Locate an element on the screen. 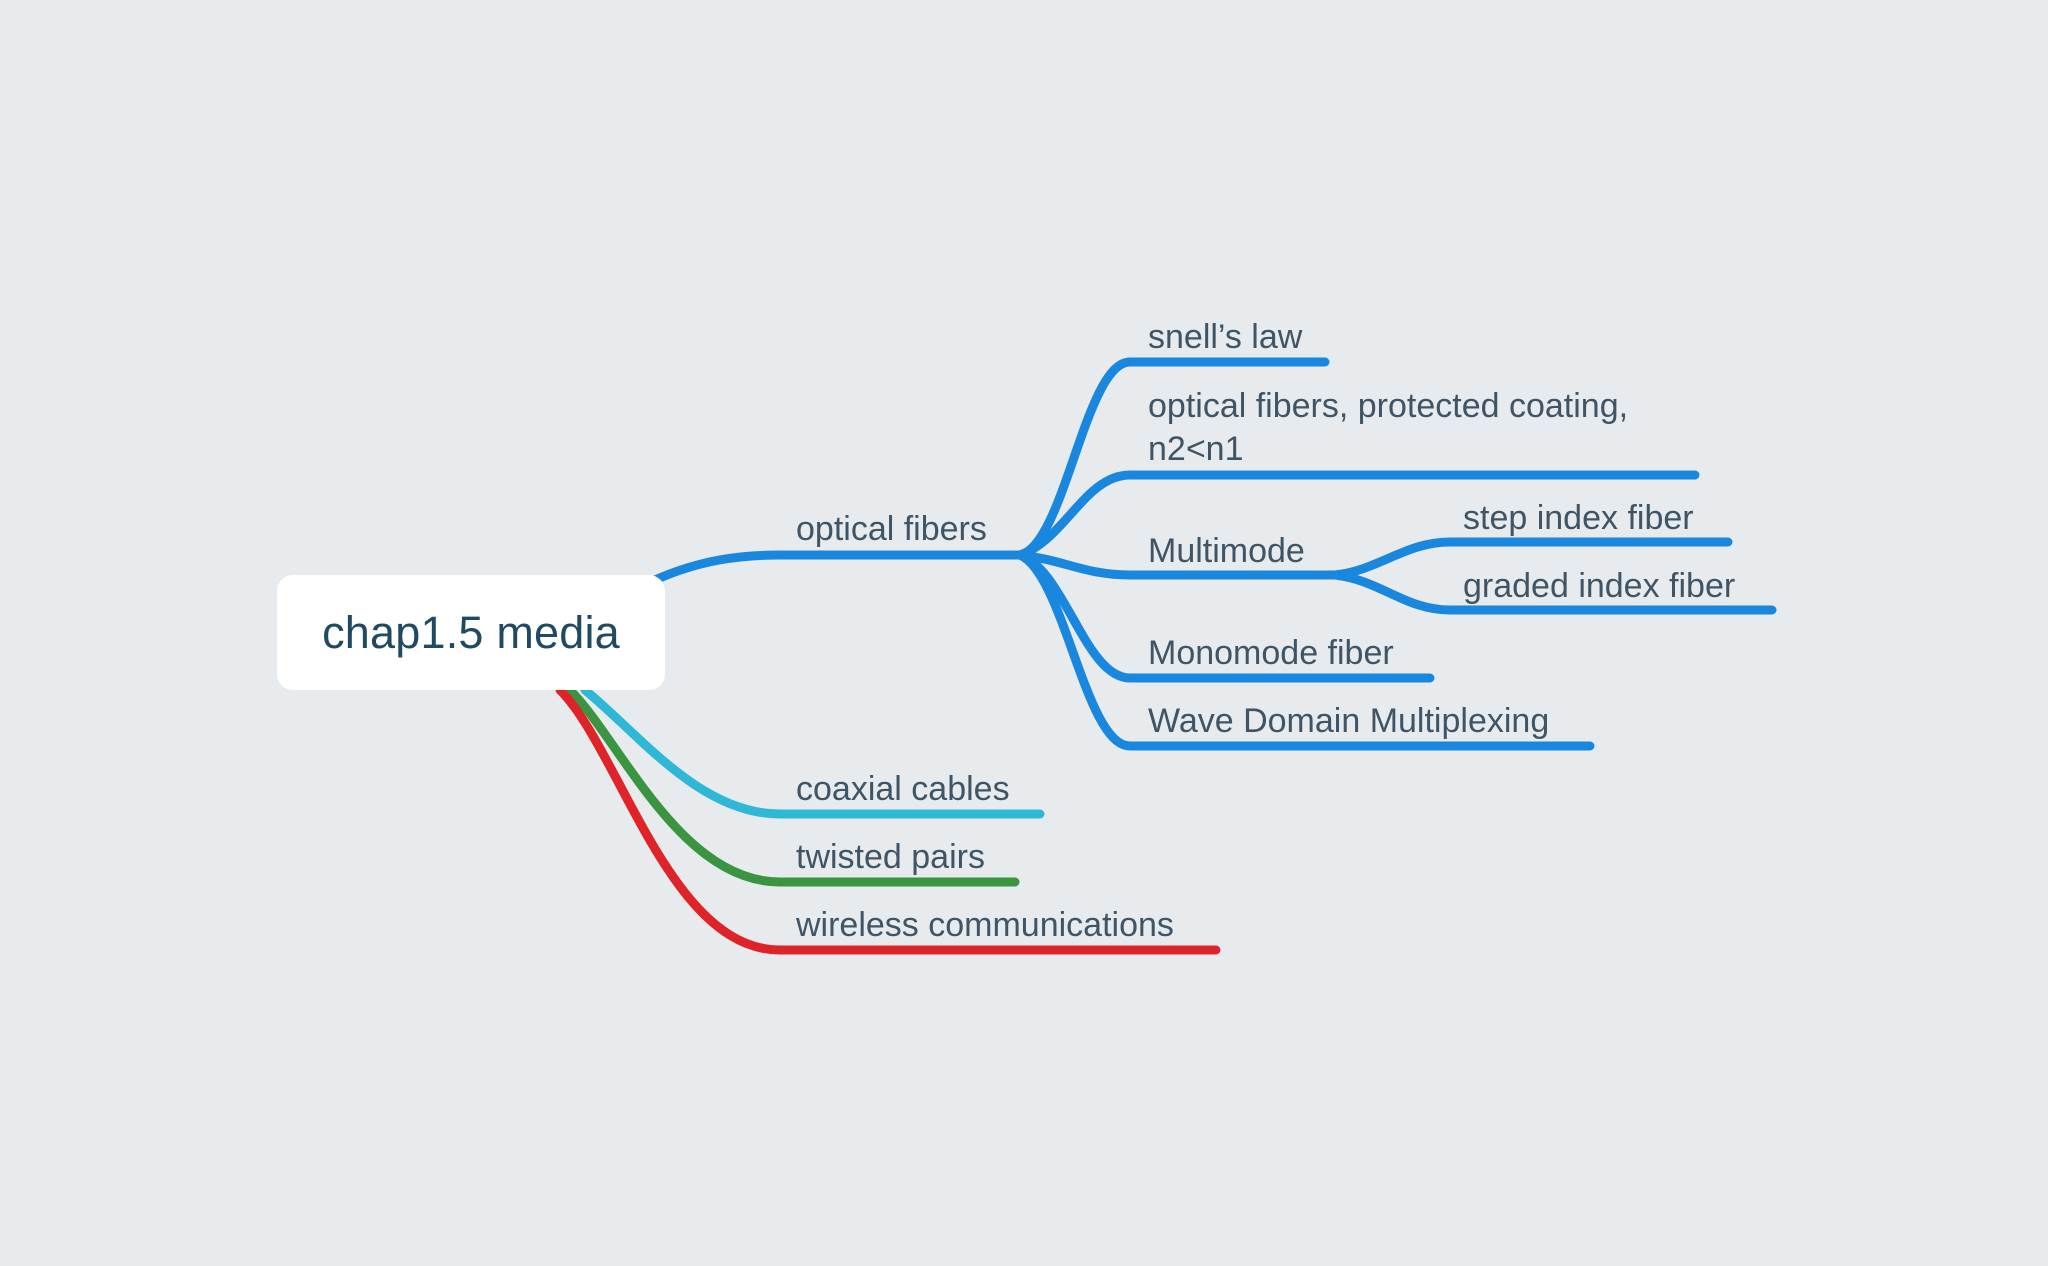 The height and width of the screenshot is (1266, 2048). subtopic-protected-coating: optical fibers, protected coating, n2<n1 is located at coordinates (1388, 428).